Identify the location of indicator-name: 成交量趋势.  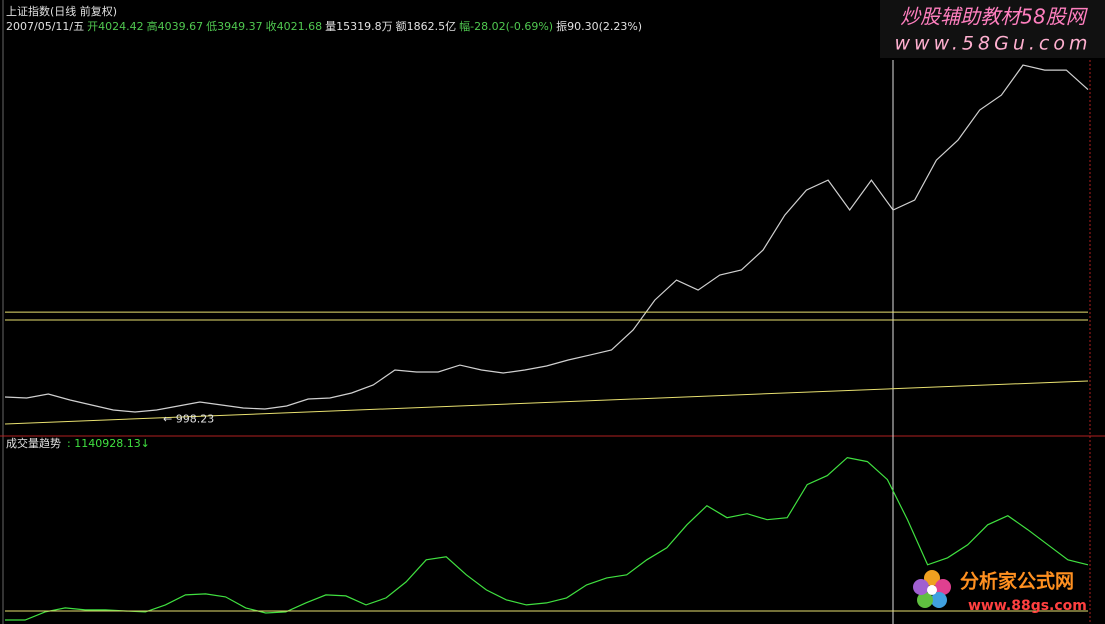
(33, 443).